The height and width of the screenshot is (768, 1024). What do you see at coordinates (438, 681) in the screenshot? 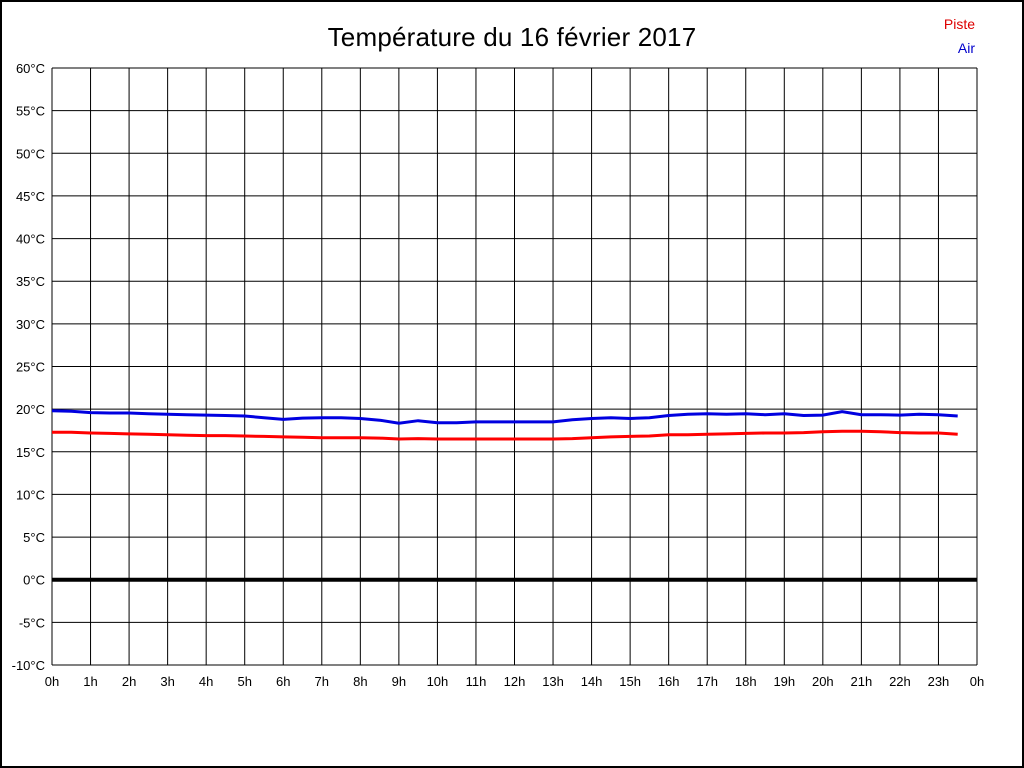
I see `x-axis-tick-label: 10h` at bounding box center [438, 681].